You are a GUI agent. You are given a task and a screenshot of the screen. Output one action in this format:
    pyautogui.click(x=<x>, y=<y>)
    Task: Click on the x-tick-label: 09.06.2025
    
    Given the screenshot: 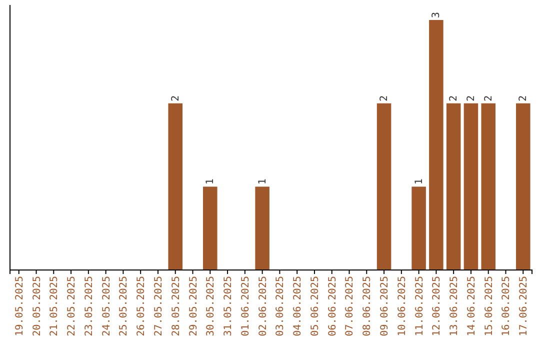 What is the action you would take?
    pyautogui.click(x=385, y=306)
    